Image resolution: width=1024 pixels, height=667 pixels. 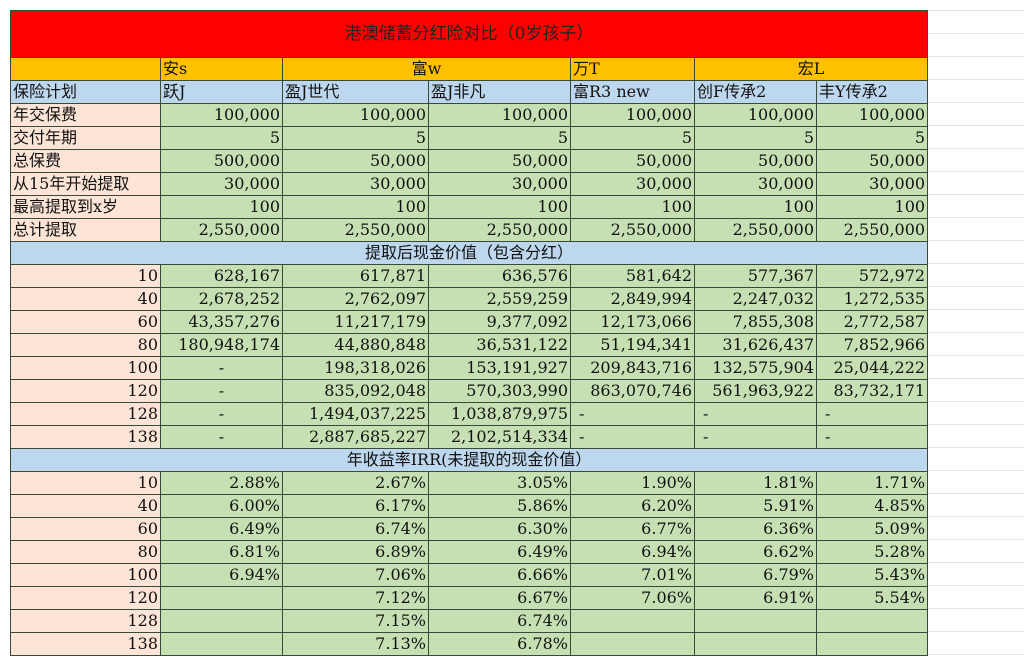 What do you see at coordinates (85, 69) in the screenshot?
I see `company-header-blank` at bounding box center [85, 69].